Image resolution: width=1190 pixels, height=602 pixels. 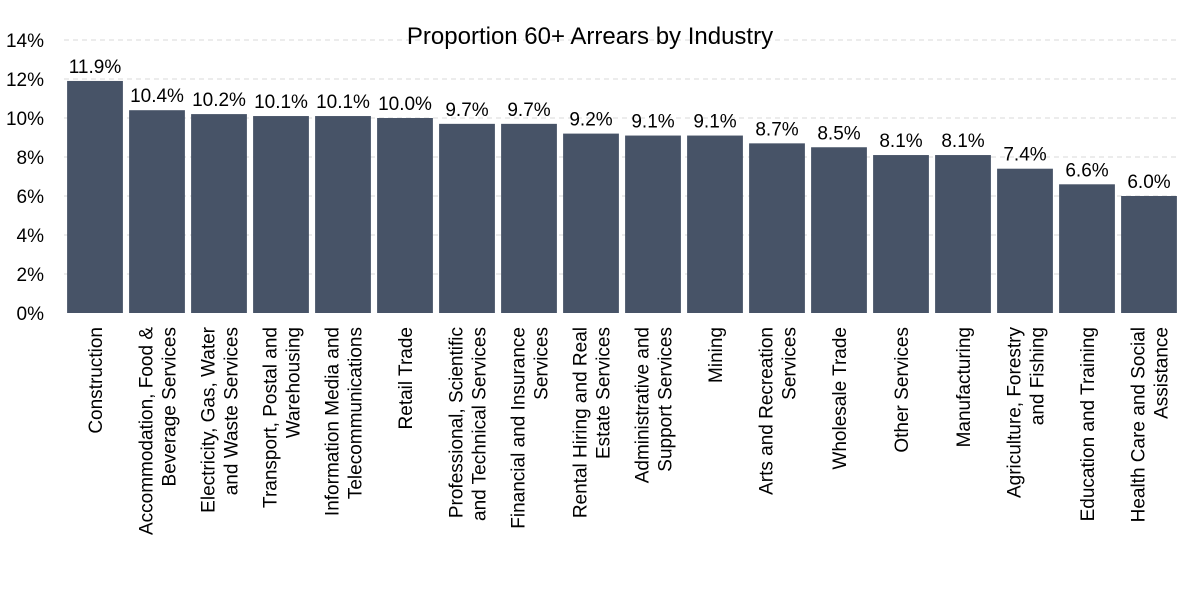 I want to click on category-label: Mining, so click(x=716, y=355).